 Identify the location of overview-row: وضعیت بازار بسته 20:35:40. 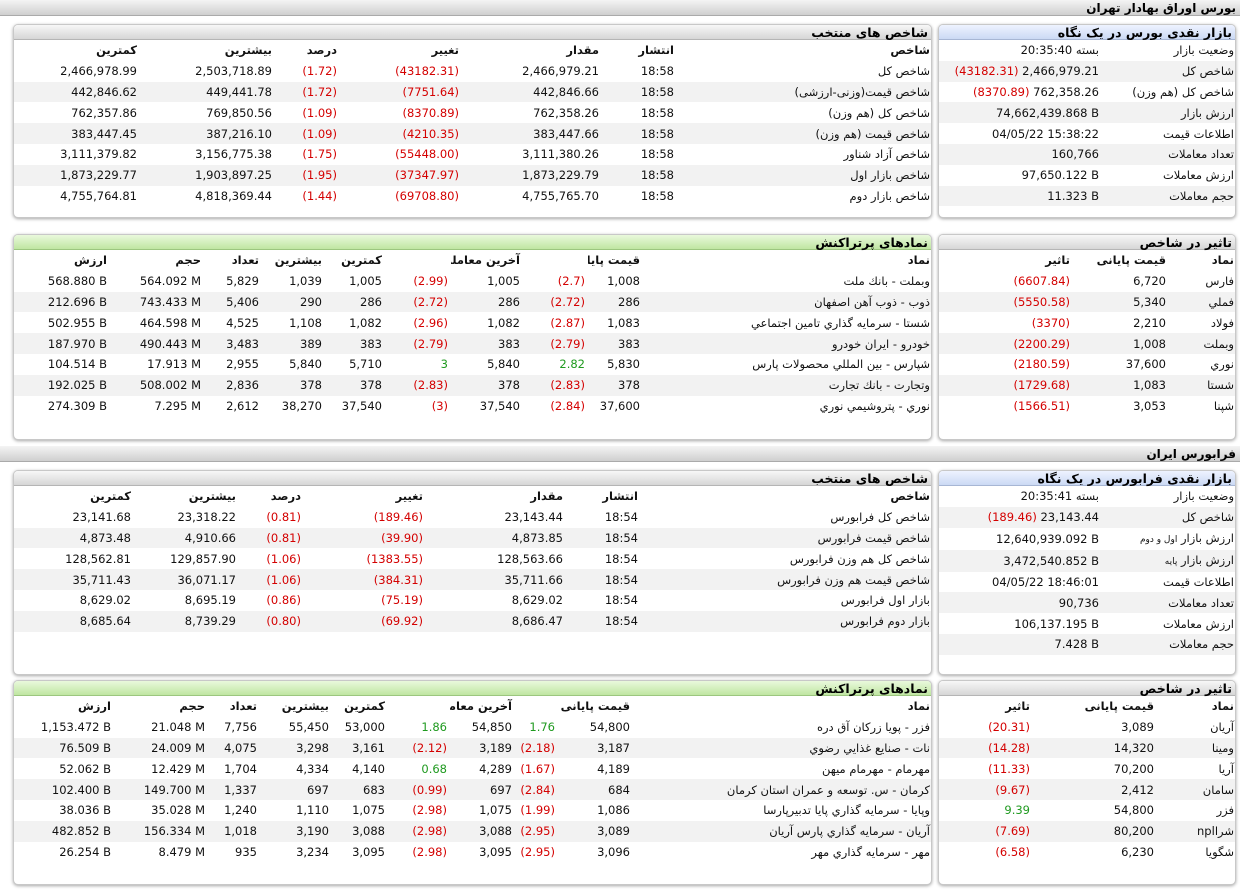
(1087, 50).